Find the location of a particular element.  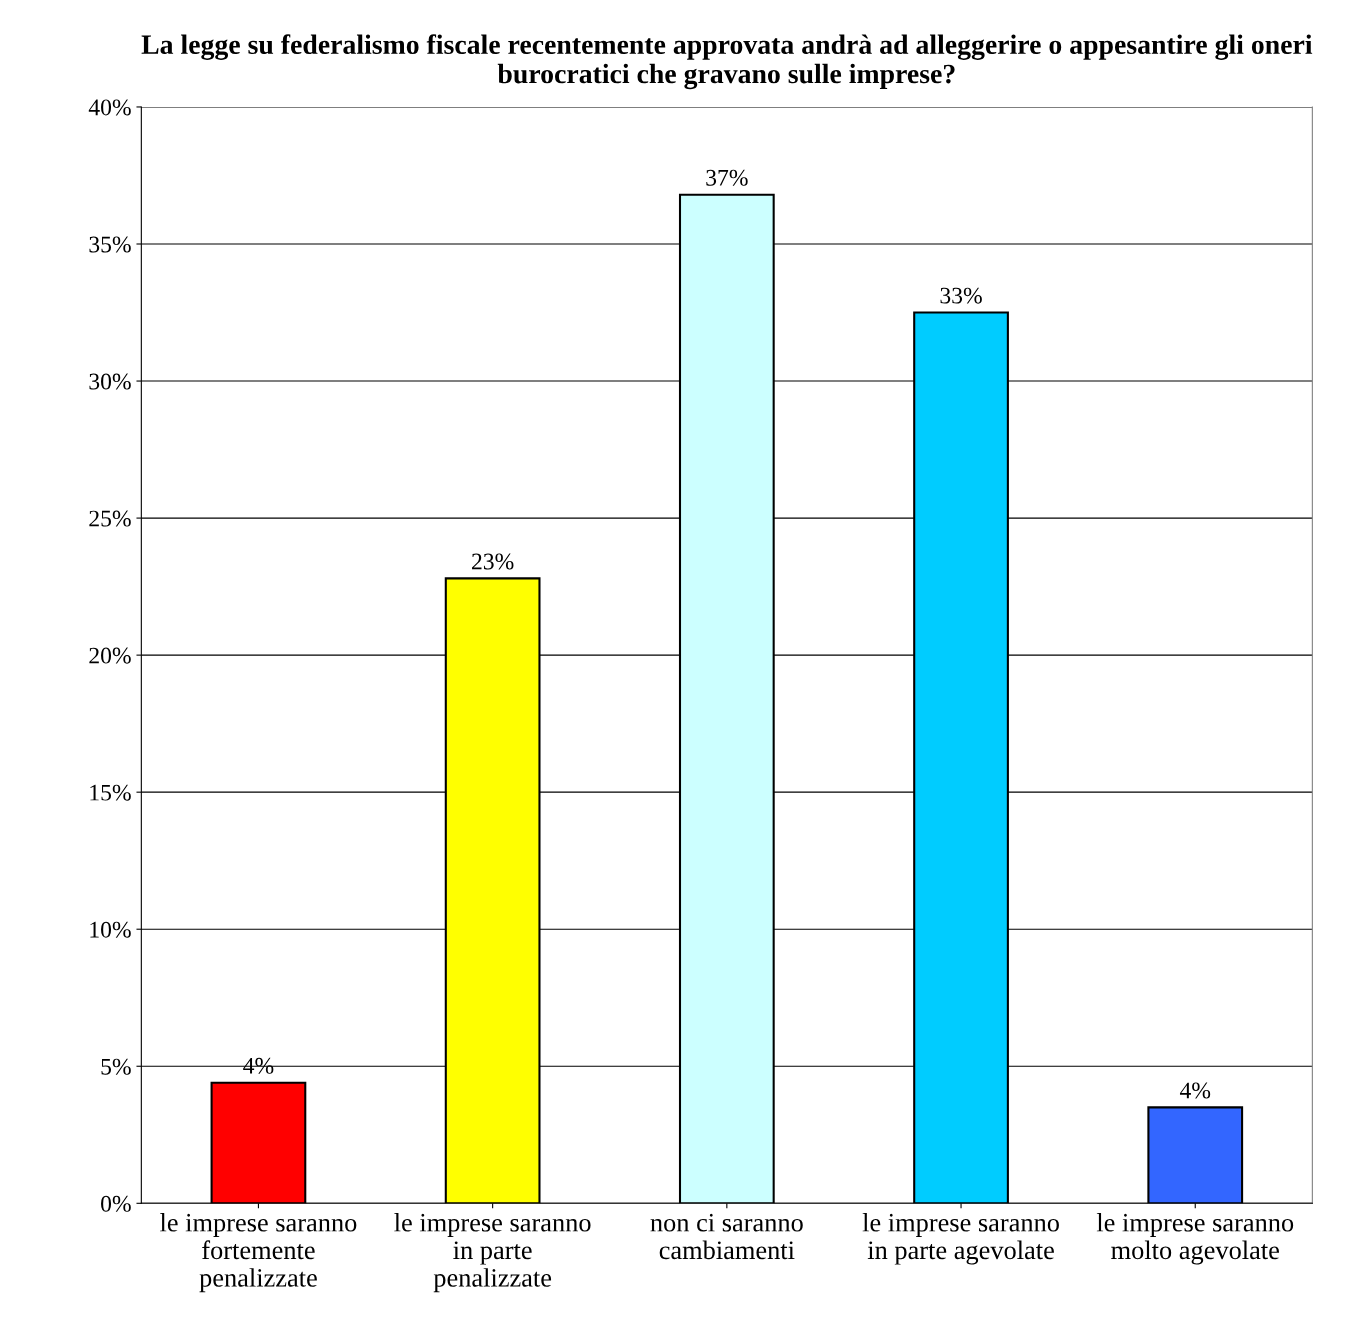

x-tick-label: le imprese saranno fortemente penalizzate is located at coordinates (258, 1253).